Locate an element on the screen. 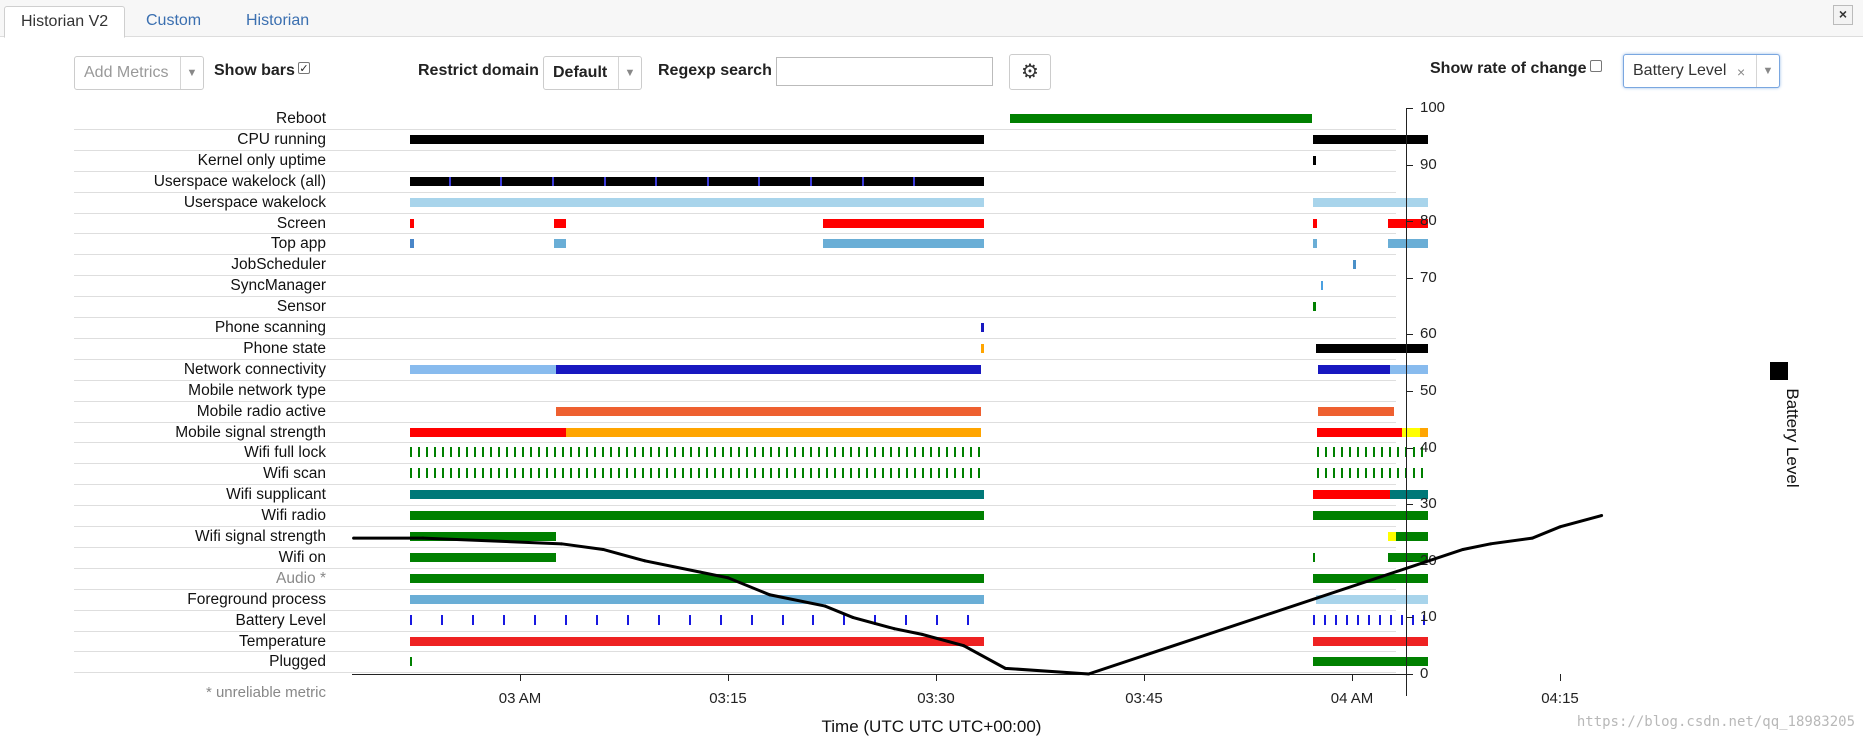 The width and height of the screenshot is (1863, 741). show-rate-of-change-checkbox is located at coordinates (1596, 66).